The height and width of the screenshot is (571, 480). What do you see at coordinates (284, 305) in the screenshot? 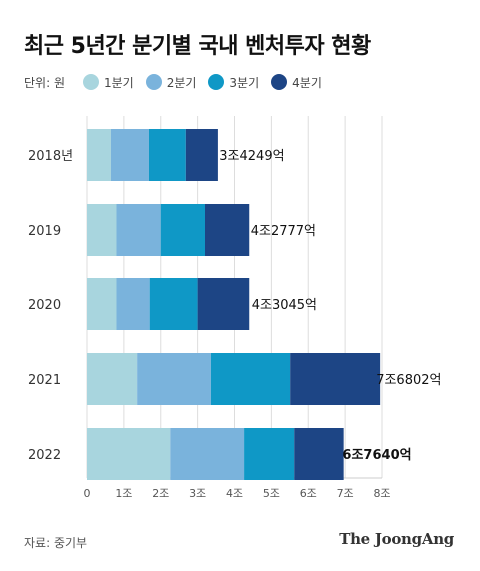
I see `total-label-2: 4조3045억` at bounding box center [284, 305].